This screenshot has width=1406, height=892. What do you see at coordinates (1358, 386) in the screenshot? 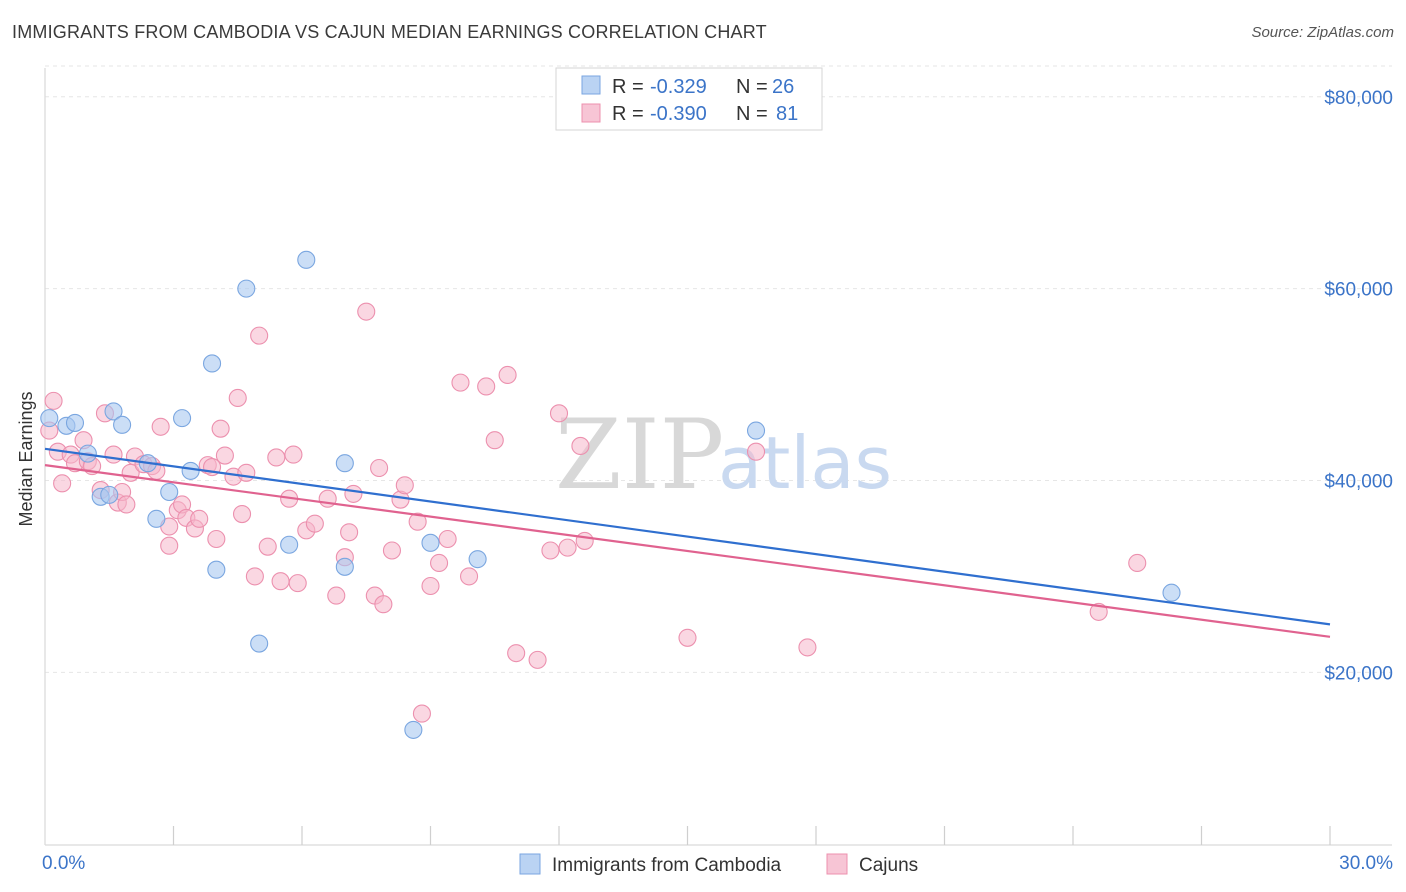
I see `y-tick-labels: $20,000 $40,000 $60,000 $80,000` at bounding box center [1358, 386].